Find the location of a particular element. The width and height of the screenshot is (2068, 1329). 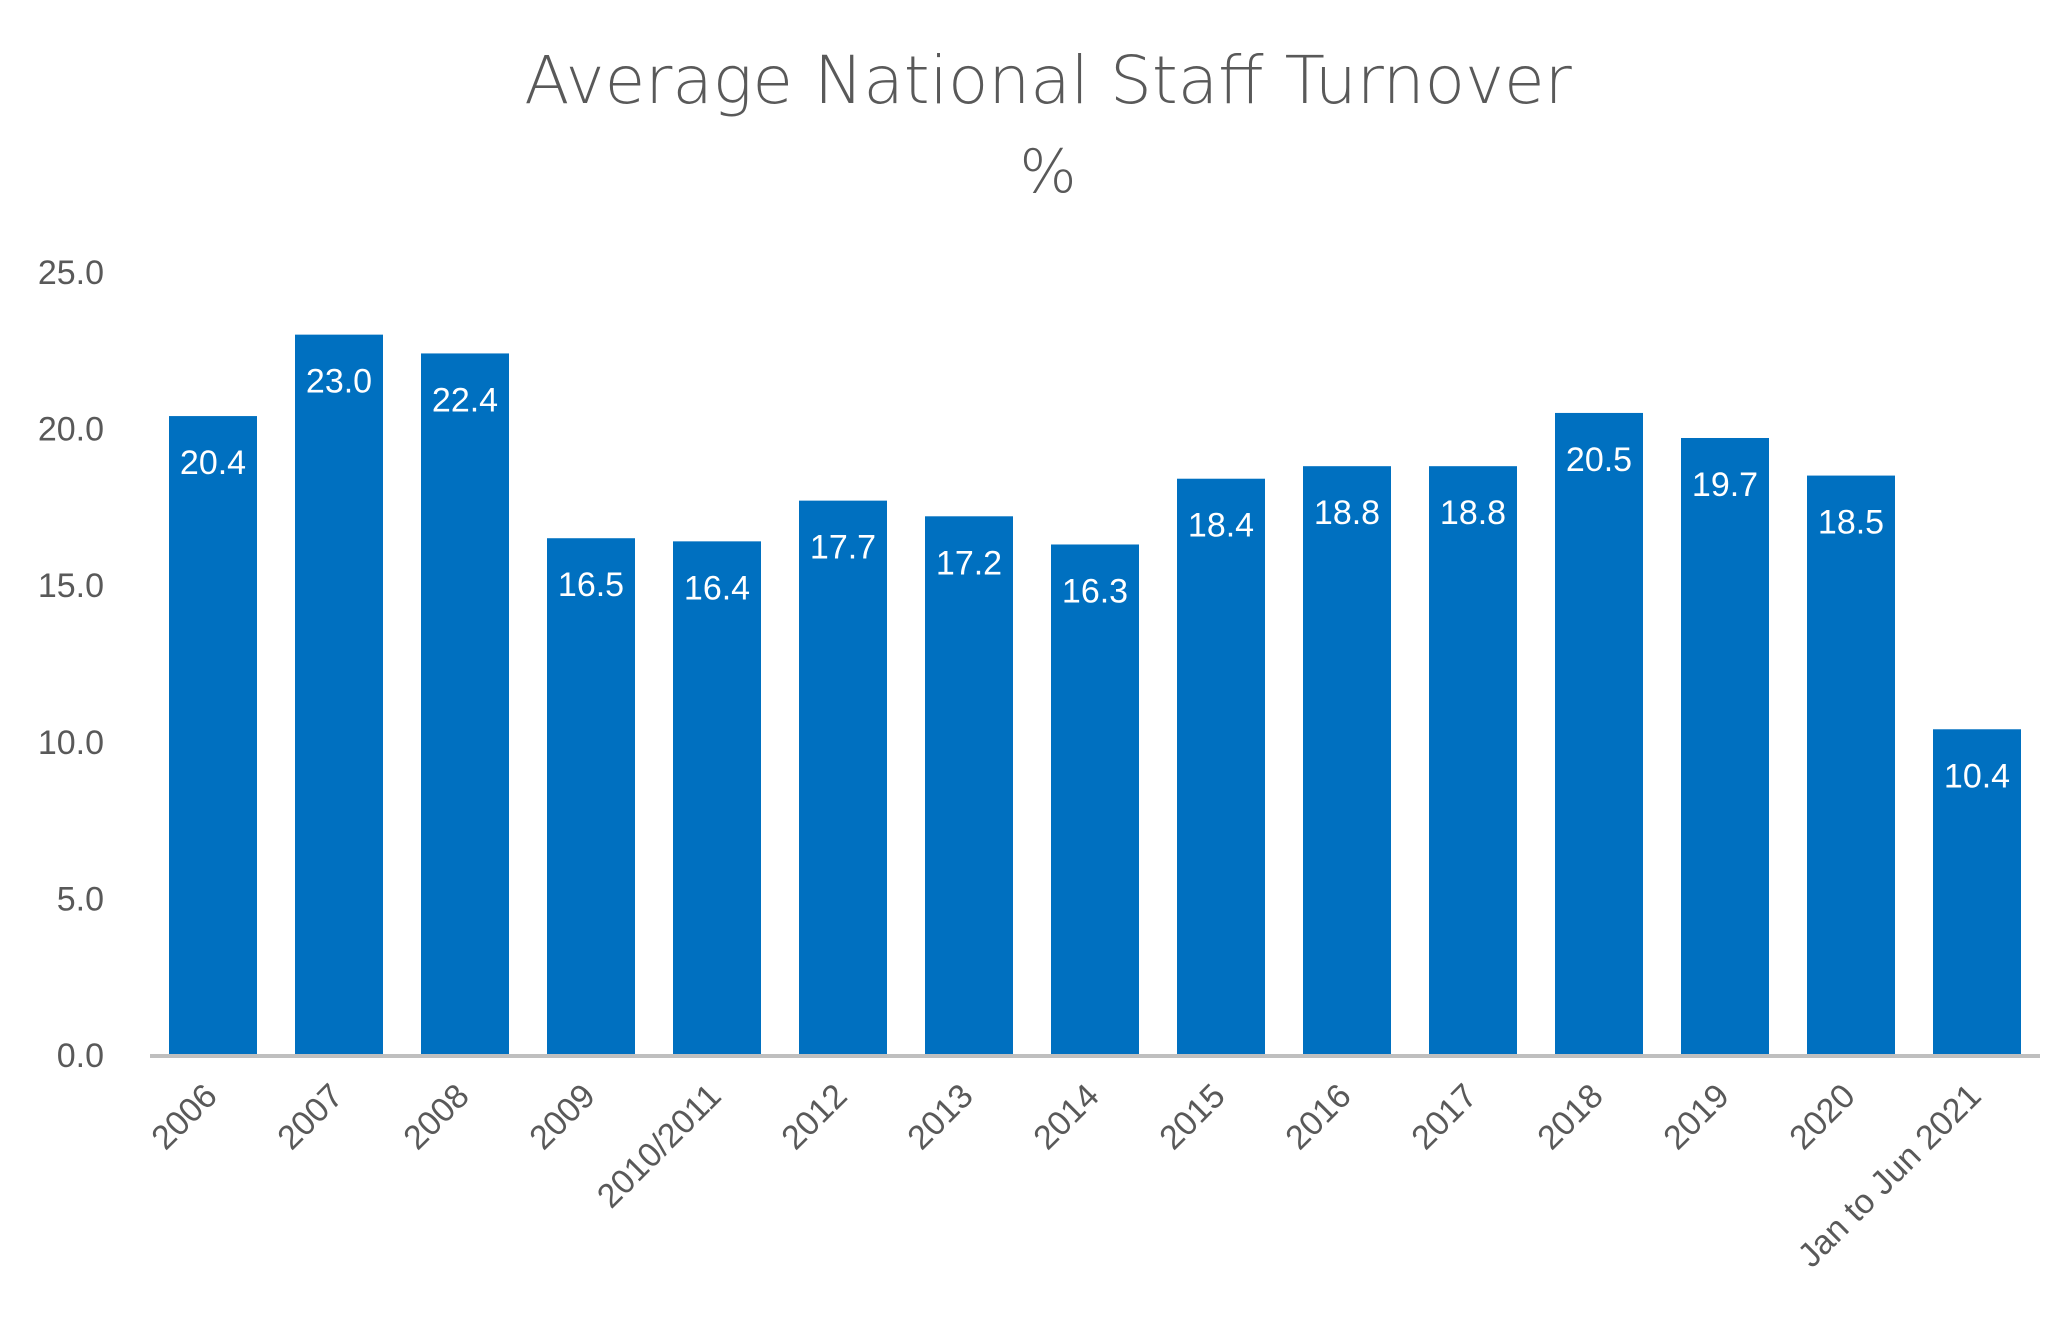

data-label: 19.7 is located at coordinates (1725, 485).